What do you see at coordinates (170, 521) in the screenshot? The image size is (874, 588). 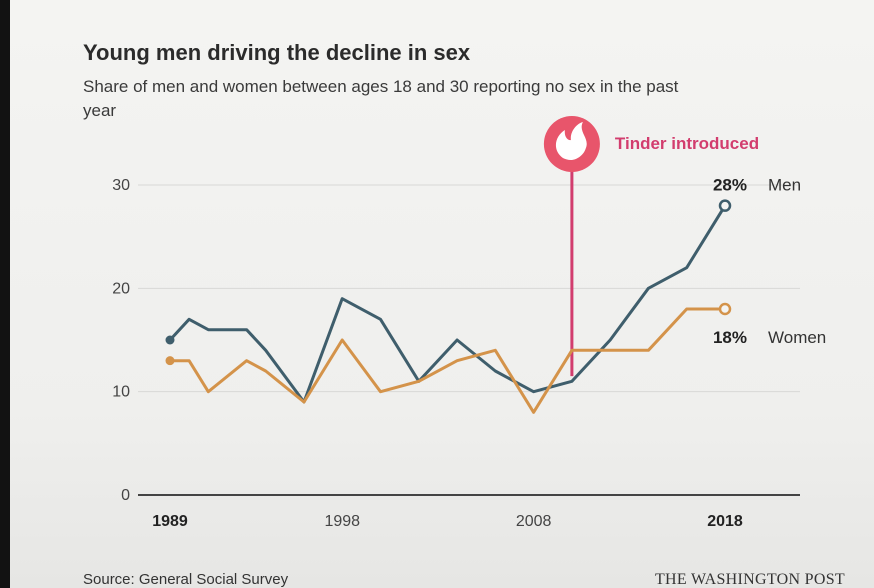 I see `x-tick-1989: 1989` at bounding box center [170, 521].